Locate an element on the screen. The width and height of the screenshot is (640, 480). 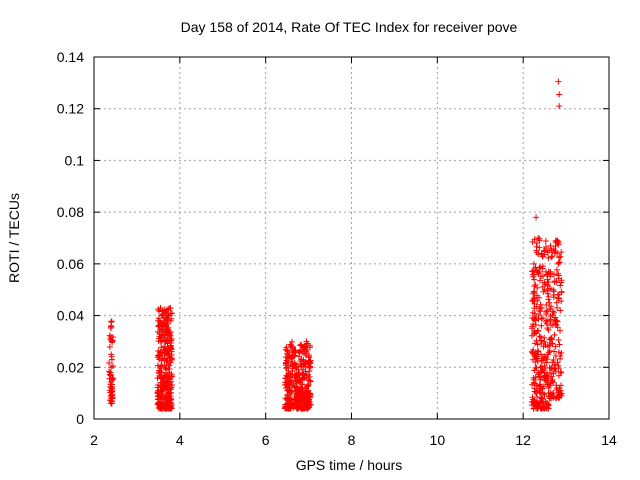
y-tick-label: 0.1 is located at coordinates (75, 160).